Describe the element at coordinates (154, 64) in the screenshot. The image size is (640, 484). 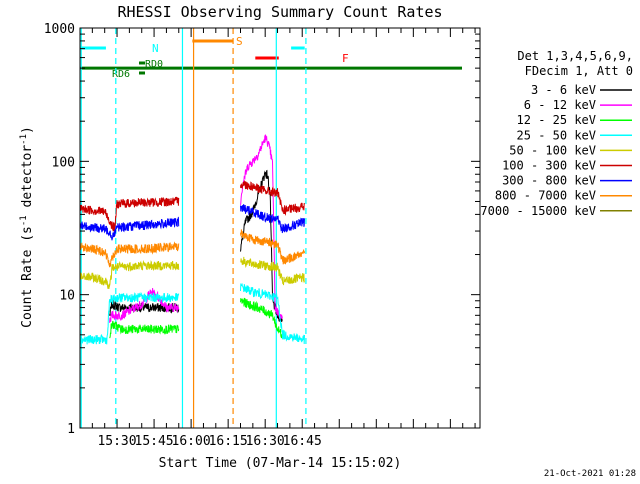
I see `rd0-label: RD0` at that location.